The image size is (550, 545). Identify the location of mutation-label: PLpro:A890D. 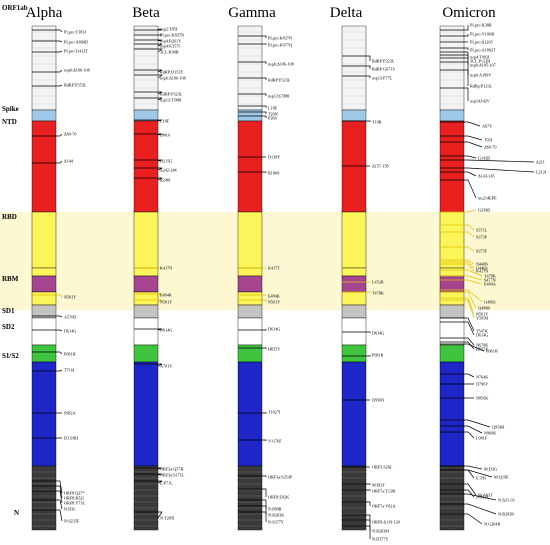
(76, 42).